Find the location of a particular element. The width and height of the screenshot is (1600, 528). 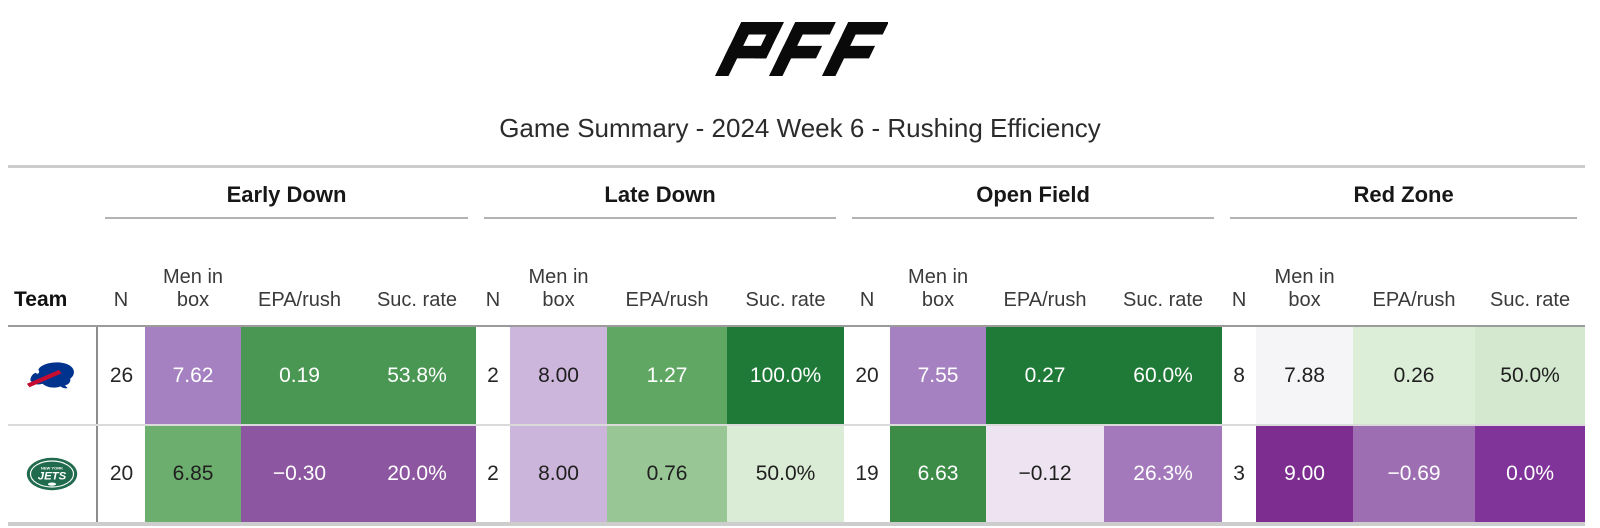

stat-cell: 9.00 is located at coordinates (1305, 475).